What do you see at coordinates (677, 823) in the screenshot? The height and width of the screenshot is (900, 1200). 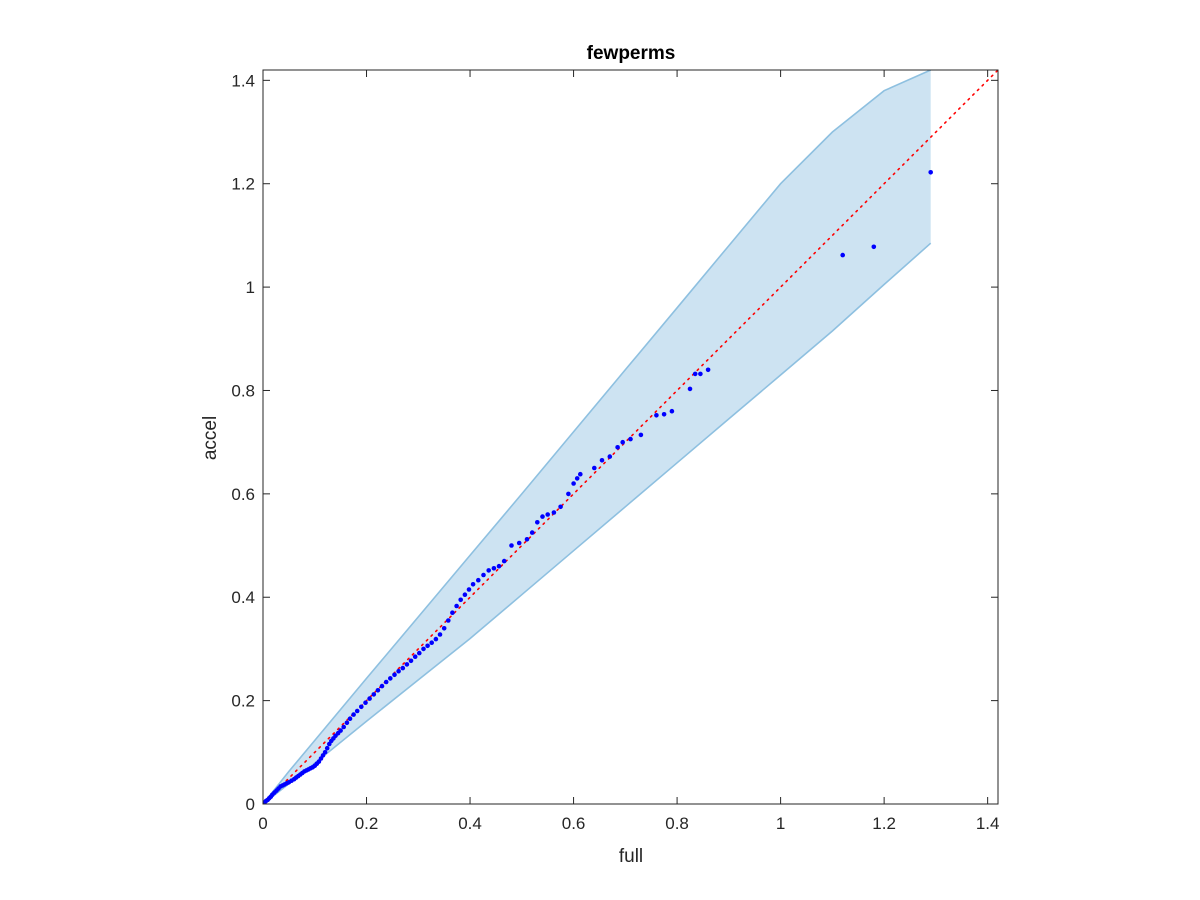 I see `x-tick-label: 0.8` at bounding box center [677, 823].